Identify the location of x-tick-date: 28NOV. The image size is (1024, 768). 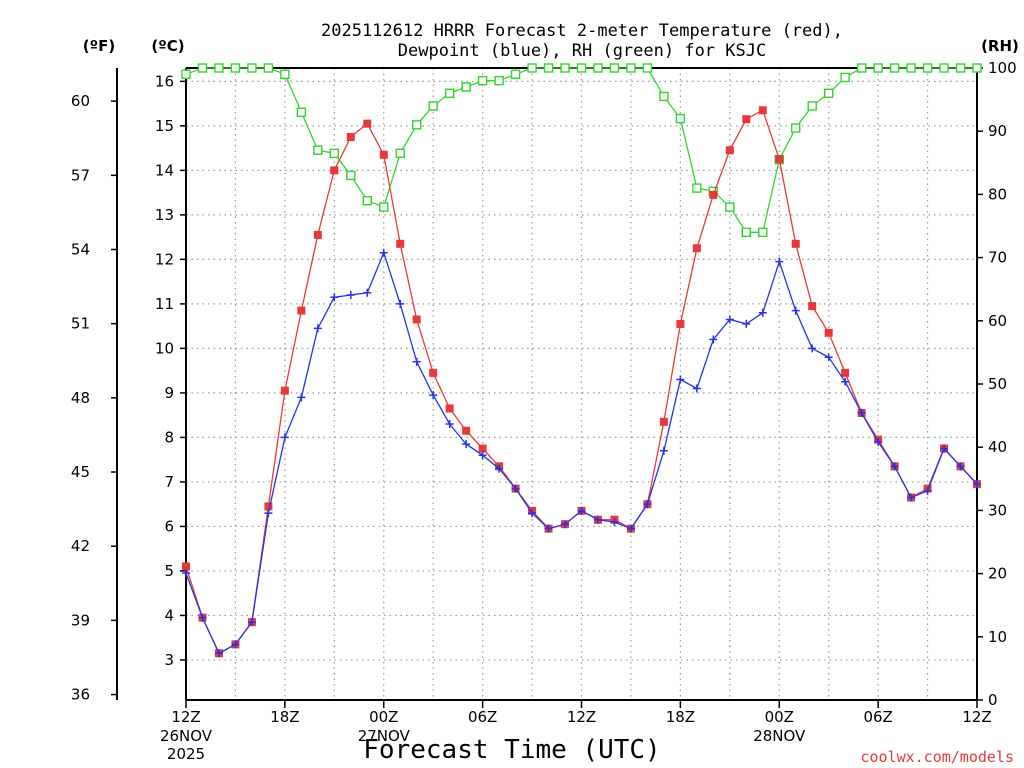
(779, 736).